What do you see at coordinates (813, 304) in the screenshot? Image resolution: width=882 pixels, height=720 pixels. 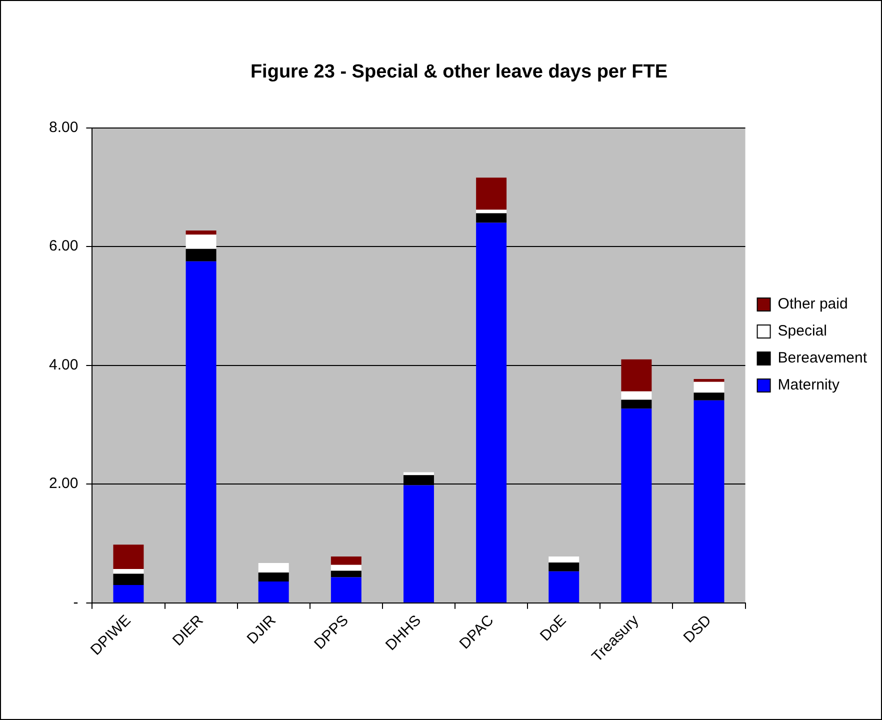 I see `legend-label: Other paid` at bounding box center [813, 304].